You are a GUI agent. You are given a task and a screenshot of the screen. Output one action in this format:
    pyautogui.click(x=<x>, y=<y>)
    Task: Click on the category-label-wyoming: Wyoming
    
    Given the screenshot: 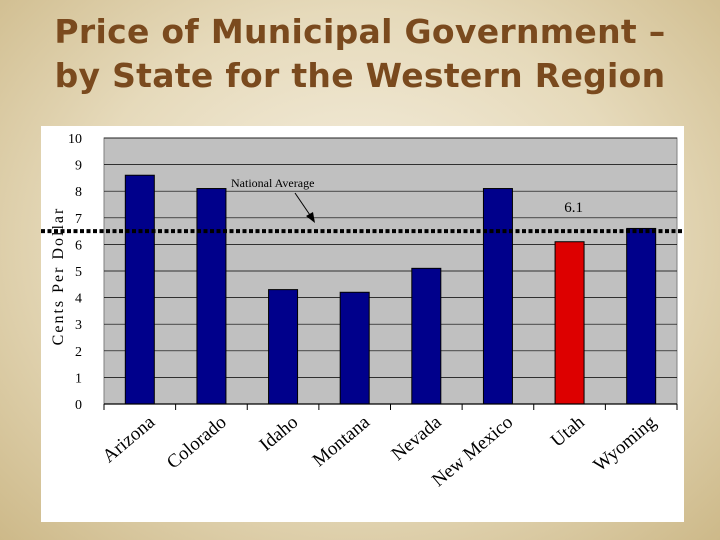 What is the action you would take?
    pyautogui.click(x=625, y=443)
    